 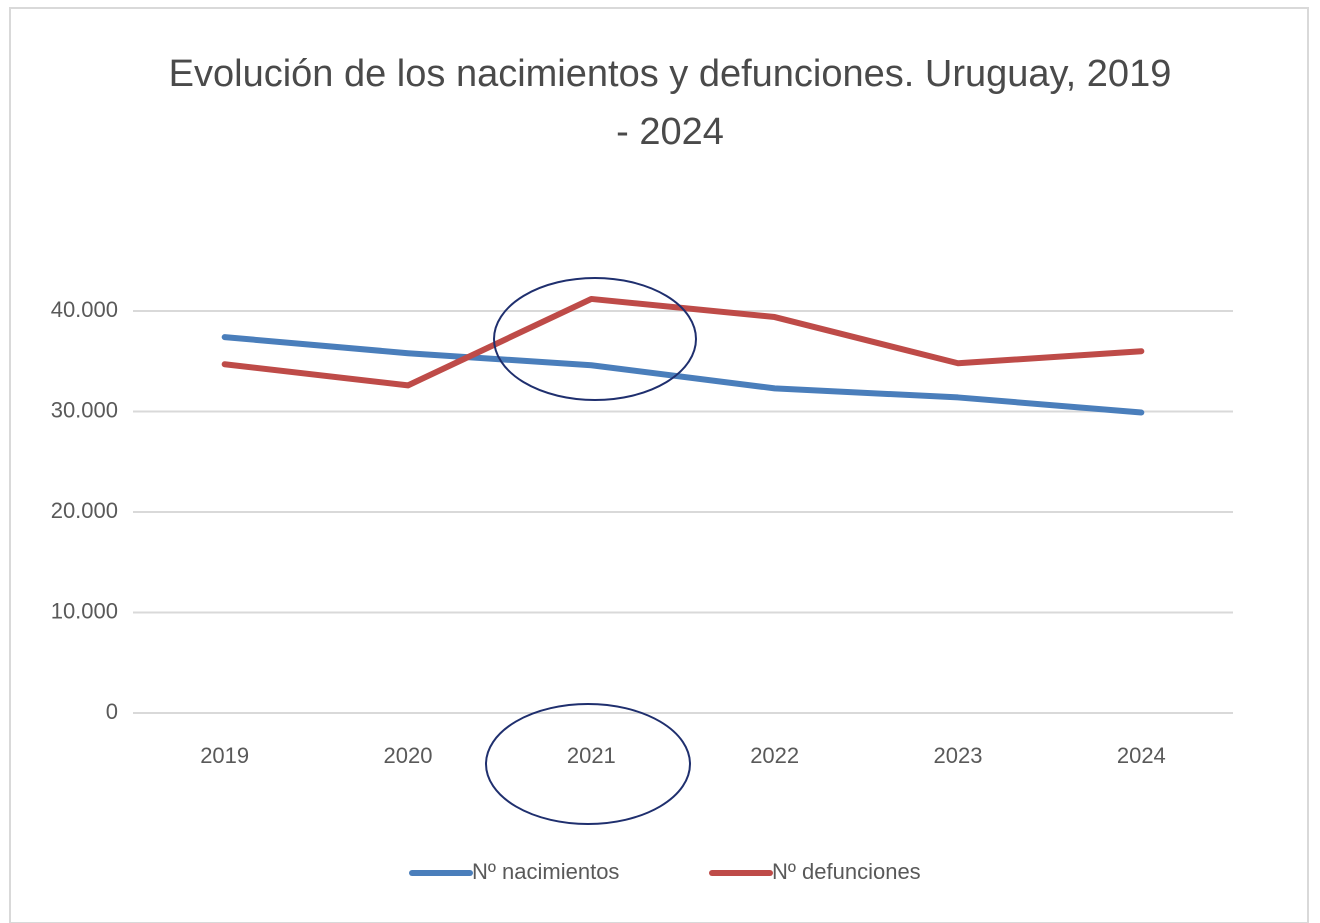 I want to click on x-tick-label: 2023, so click(x=958, y=755).